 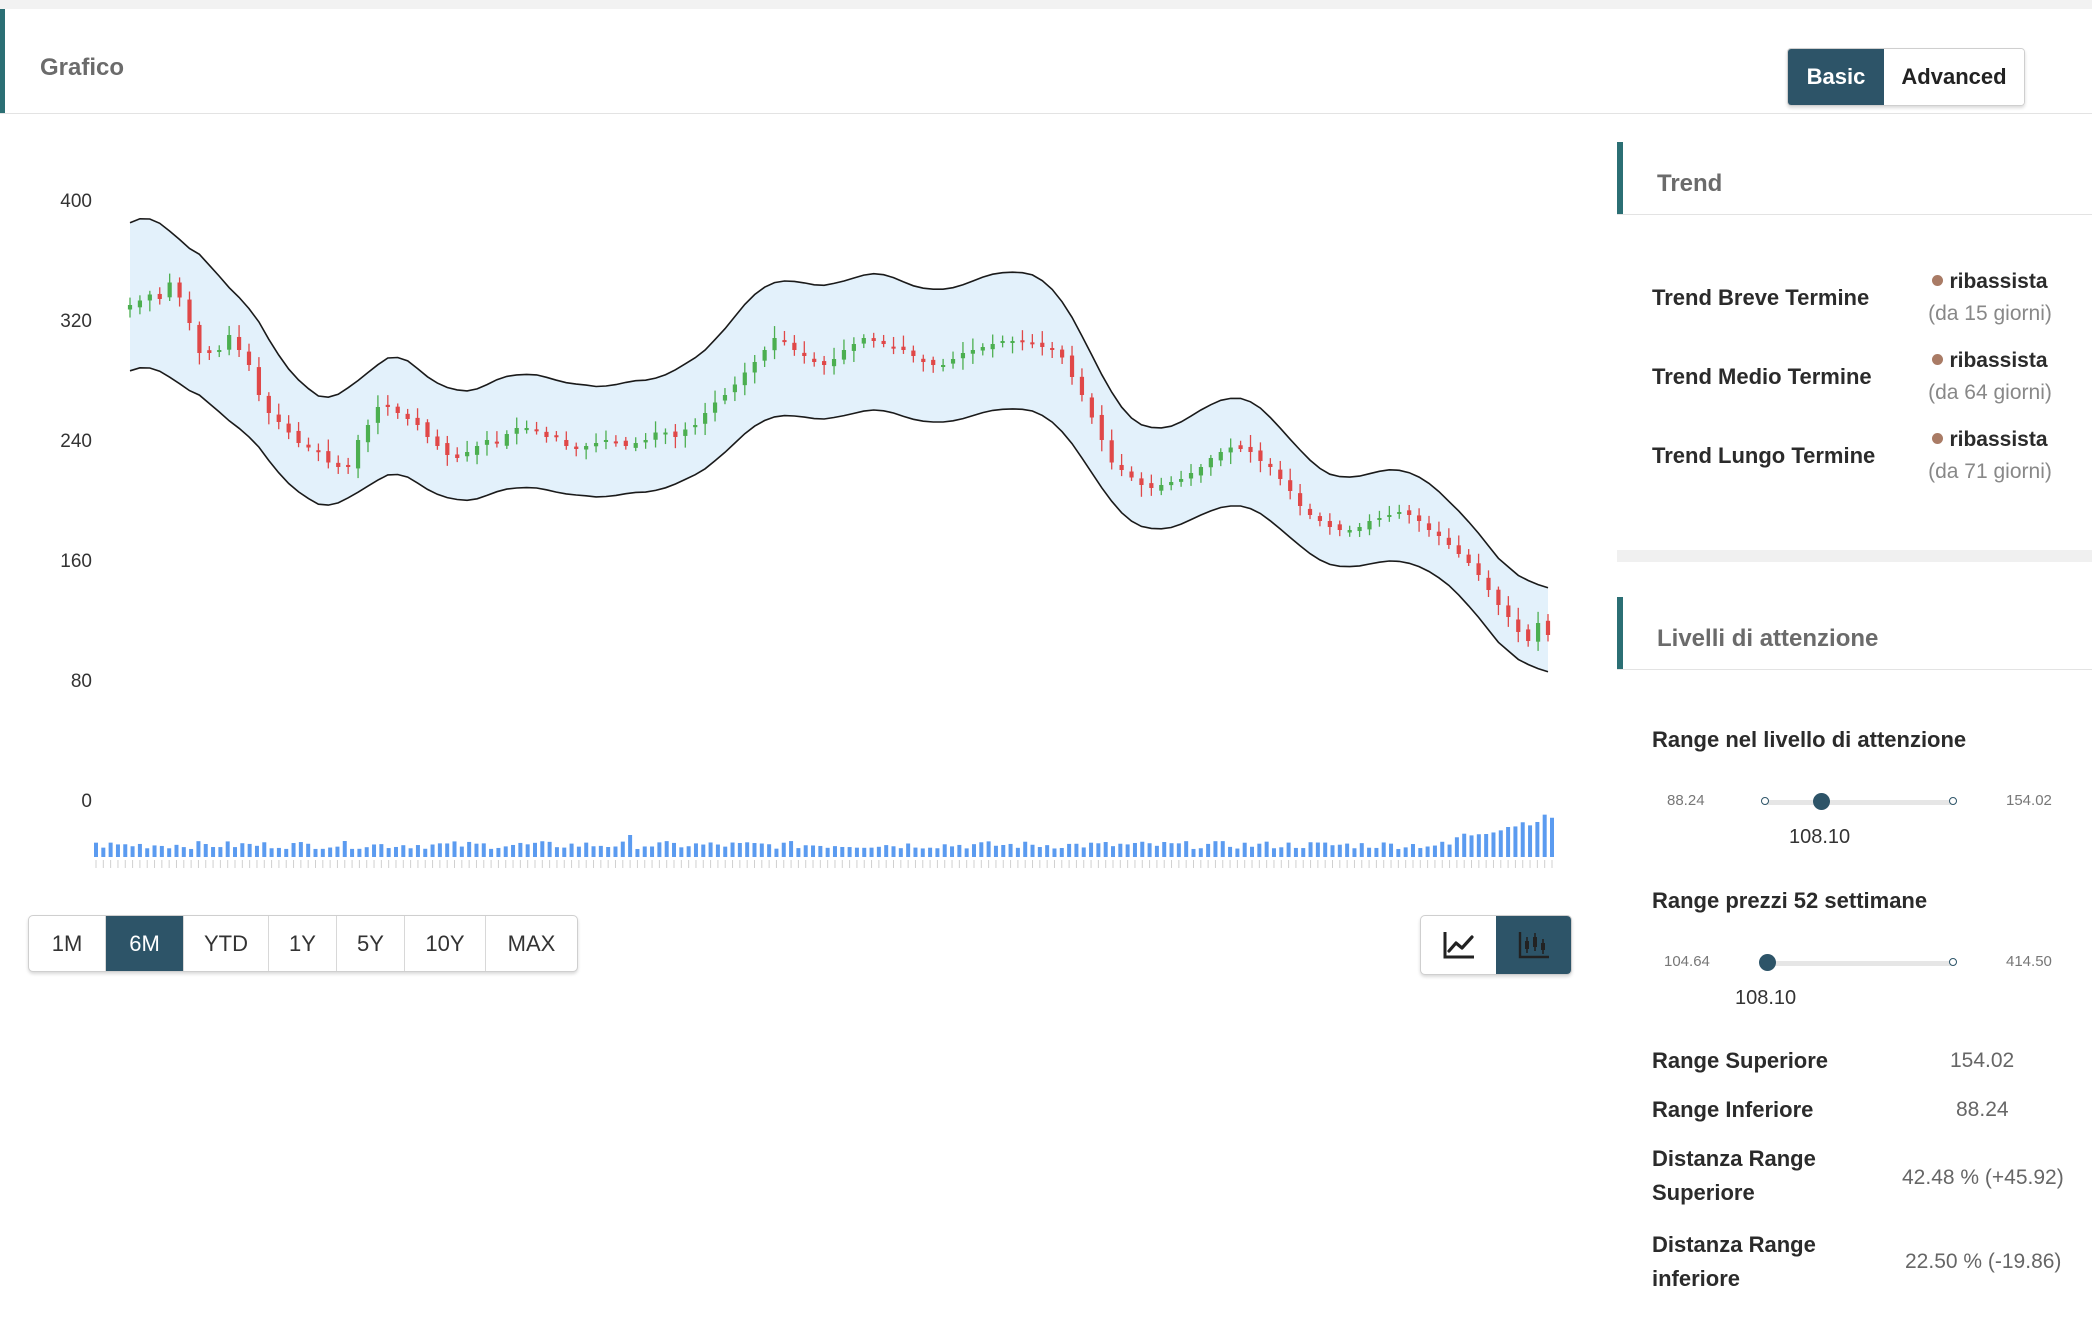 I want to click on distanza-superiore-label: Distanza Range Superiore, so click(x=1734, y=1175).